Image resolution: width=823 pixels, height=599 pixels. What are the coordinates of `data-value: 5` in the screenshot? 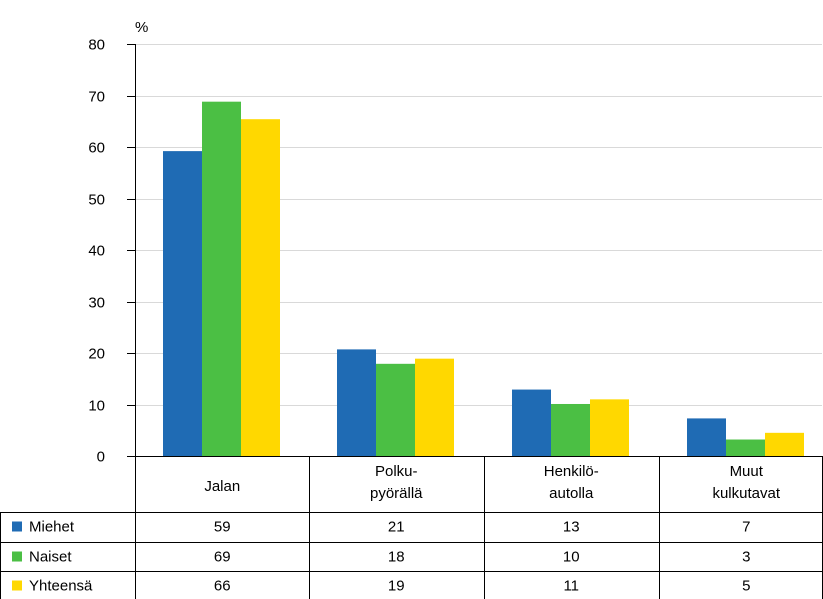 It's located at (746, 586).